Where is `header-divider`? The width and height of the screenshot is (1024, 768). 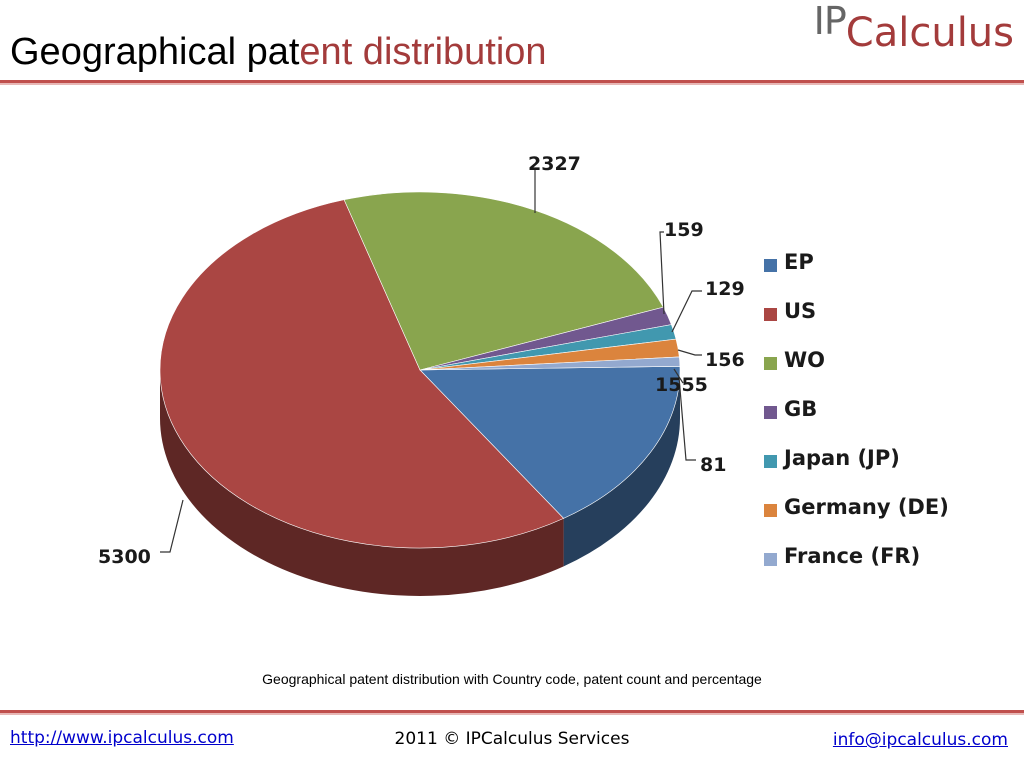 header-divider is located at coordinates (512, 81).